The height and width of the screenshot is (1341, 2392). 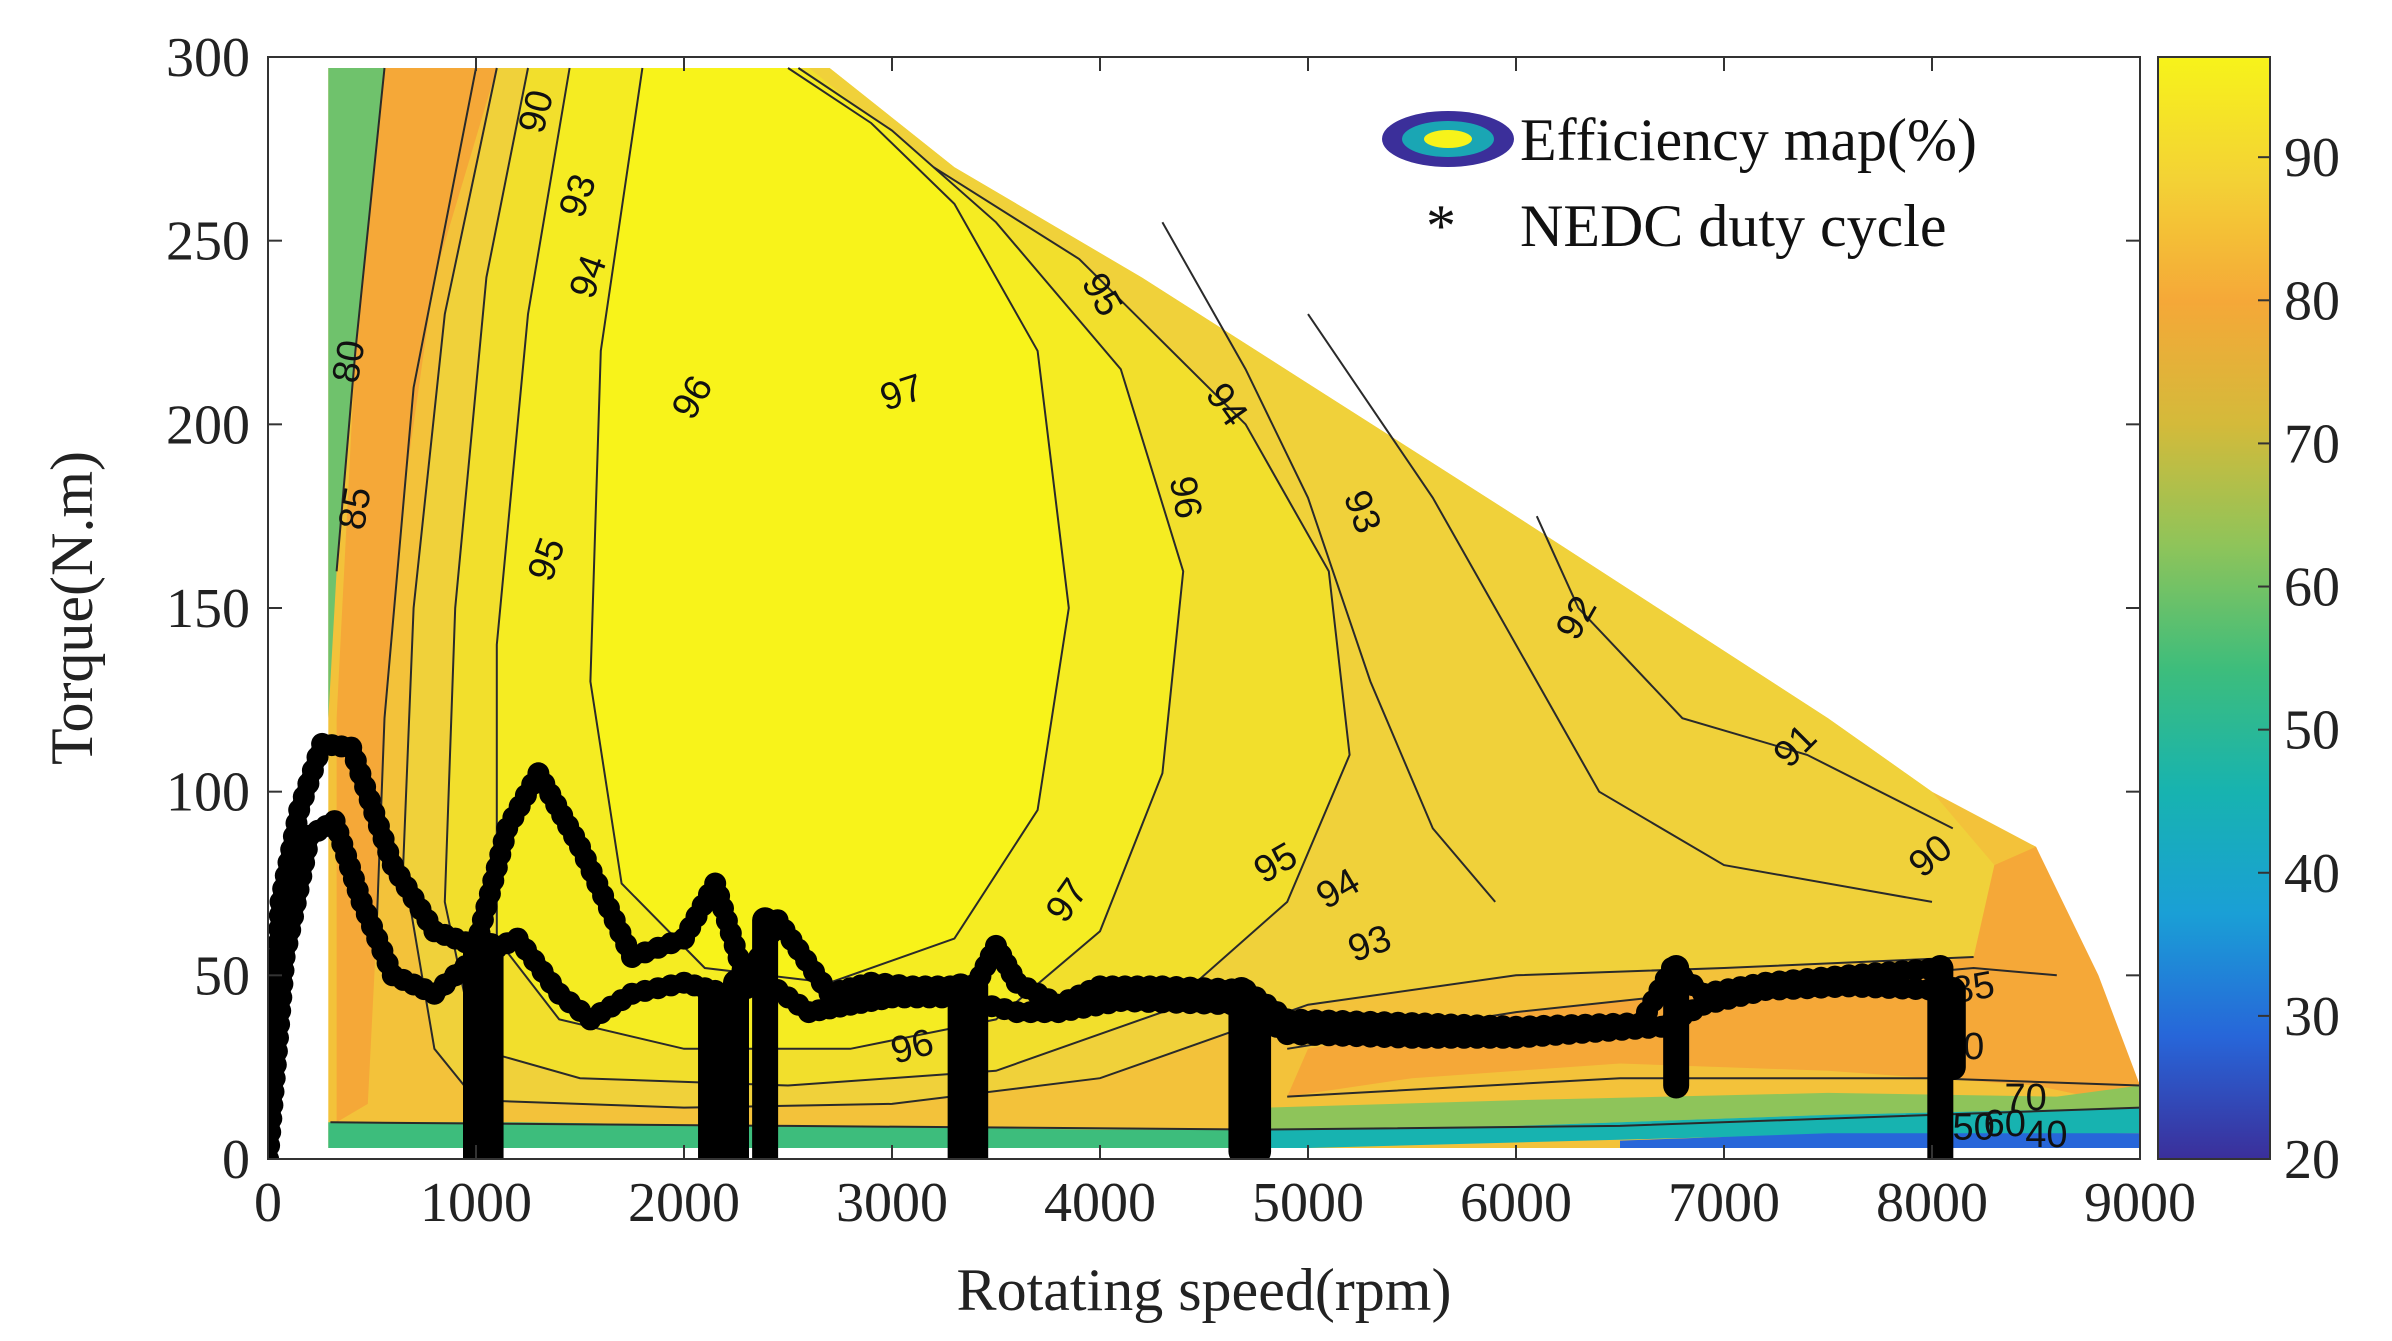 What do you see at coordinates (684, 1203) in the screenshot?
I see `x-tick-label: 2000` at bounding box center [684, 1203].